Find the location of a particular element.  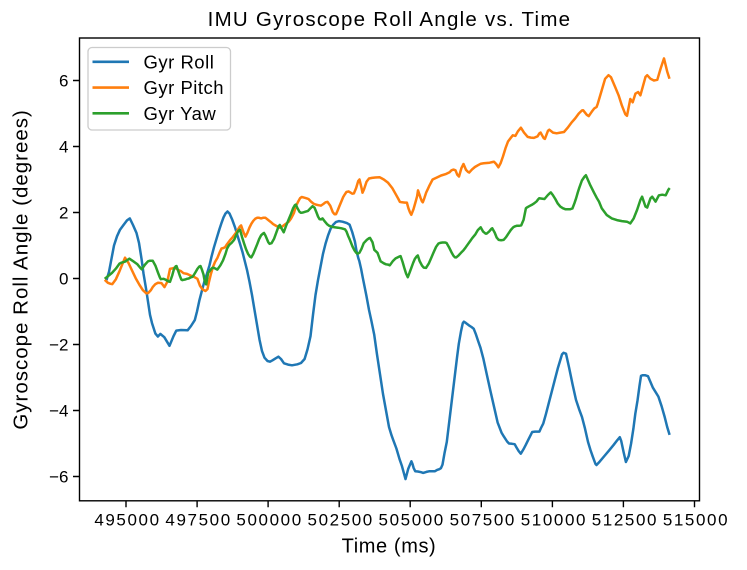

svg-text: 507500 is located at coordinates (483, 520).